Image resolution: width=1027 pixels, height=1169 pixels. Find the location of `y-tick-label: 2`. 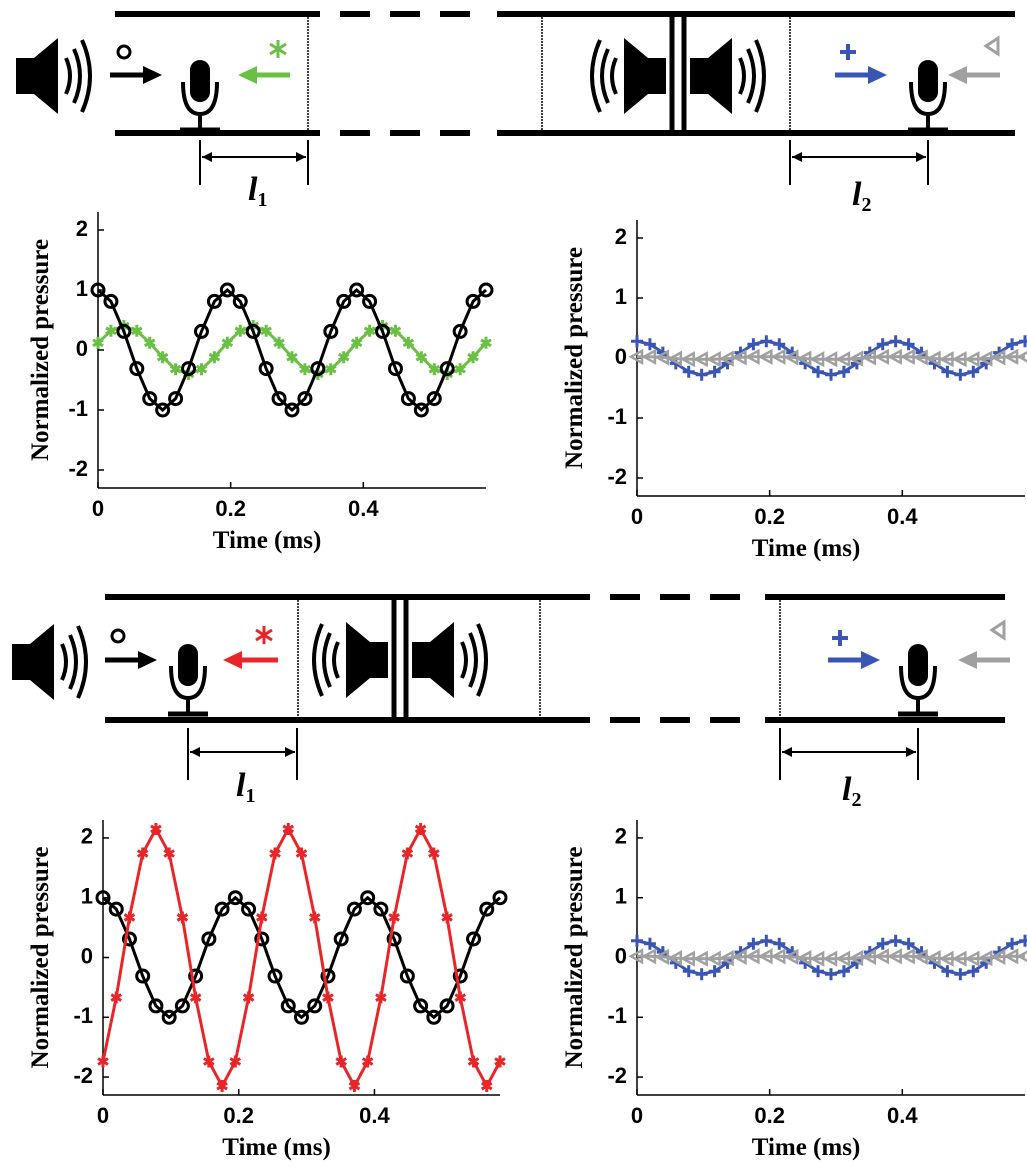

y-tick-label: 2 is located at coordinates (82, 228).